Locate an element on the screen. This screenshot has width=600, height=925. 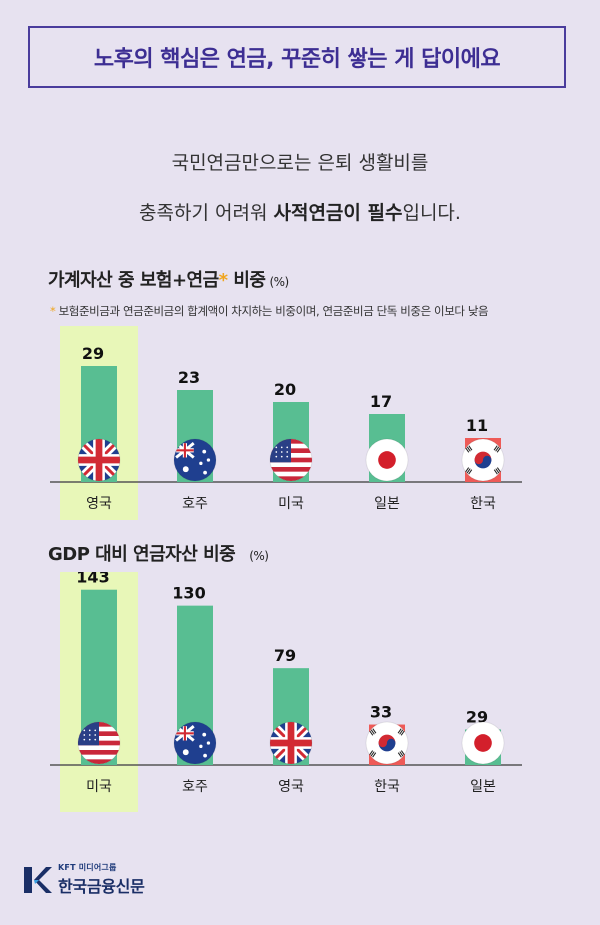
value-label: 33 is located at coordinates (381, 712).